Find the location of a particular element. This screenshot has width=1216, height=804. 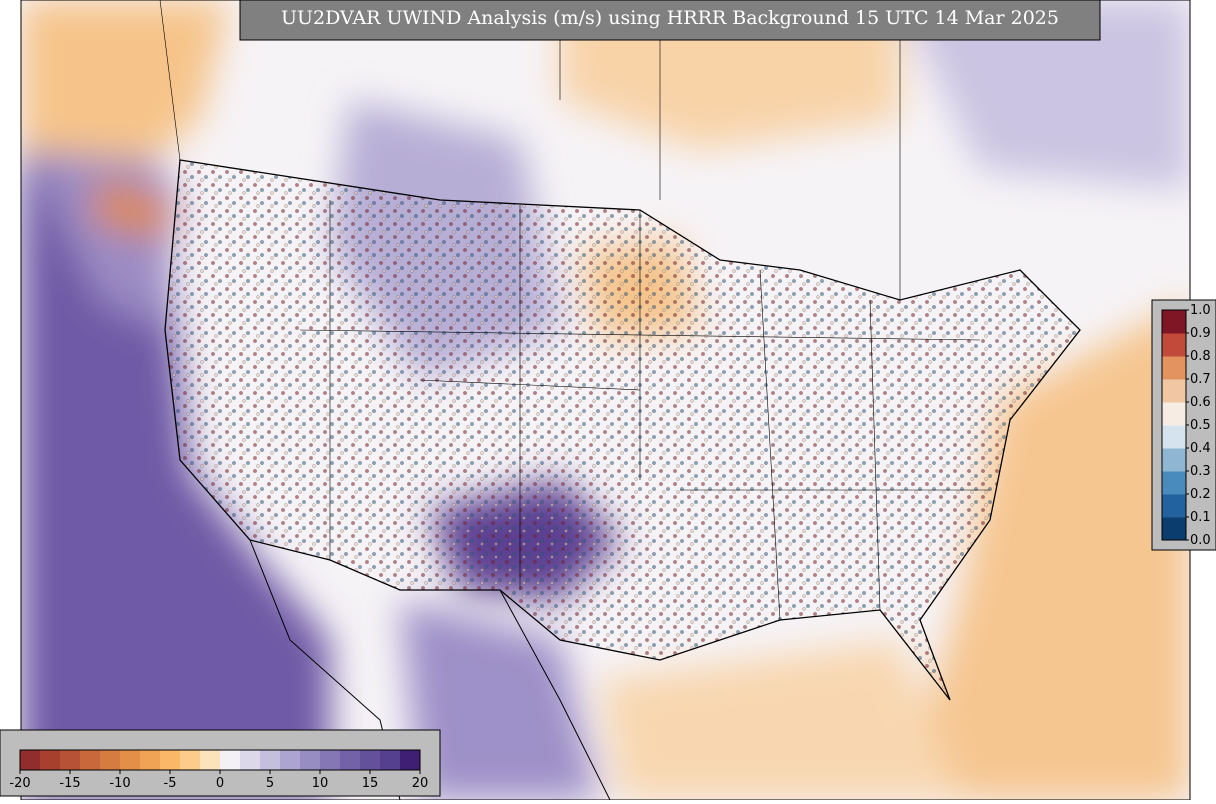

tick-label: 0.0 is located at coordinates (1200, 540).